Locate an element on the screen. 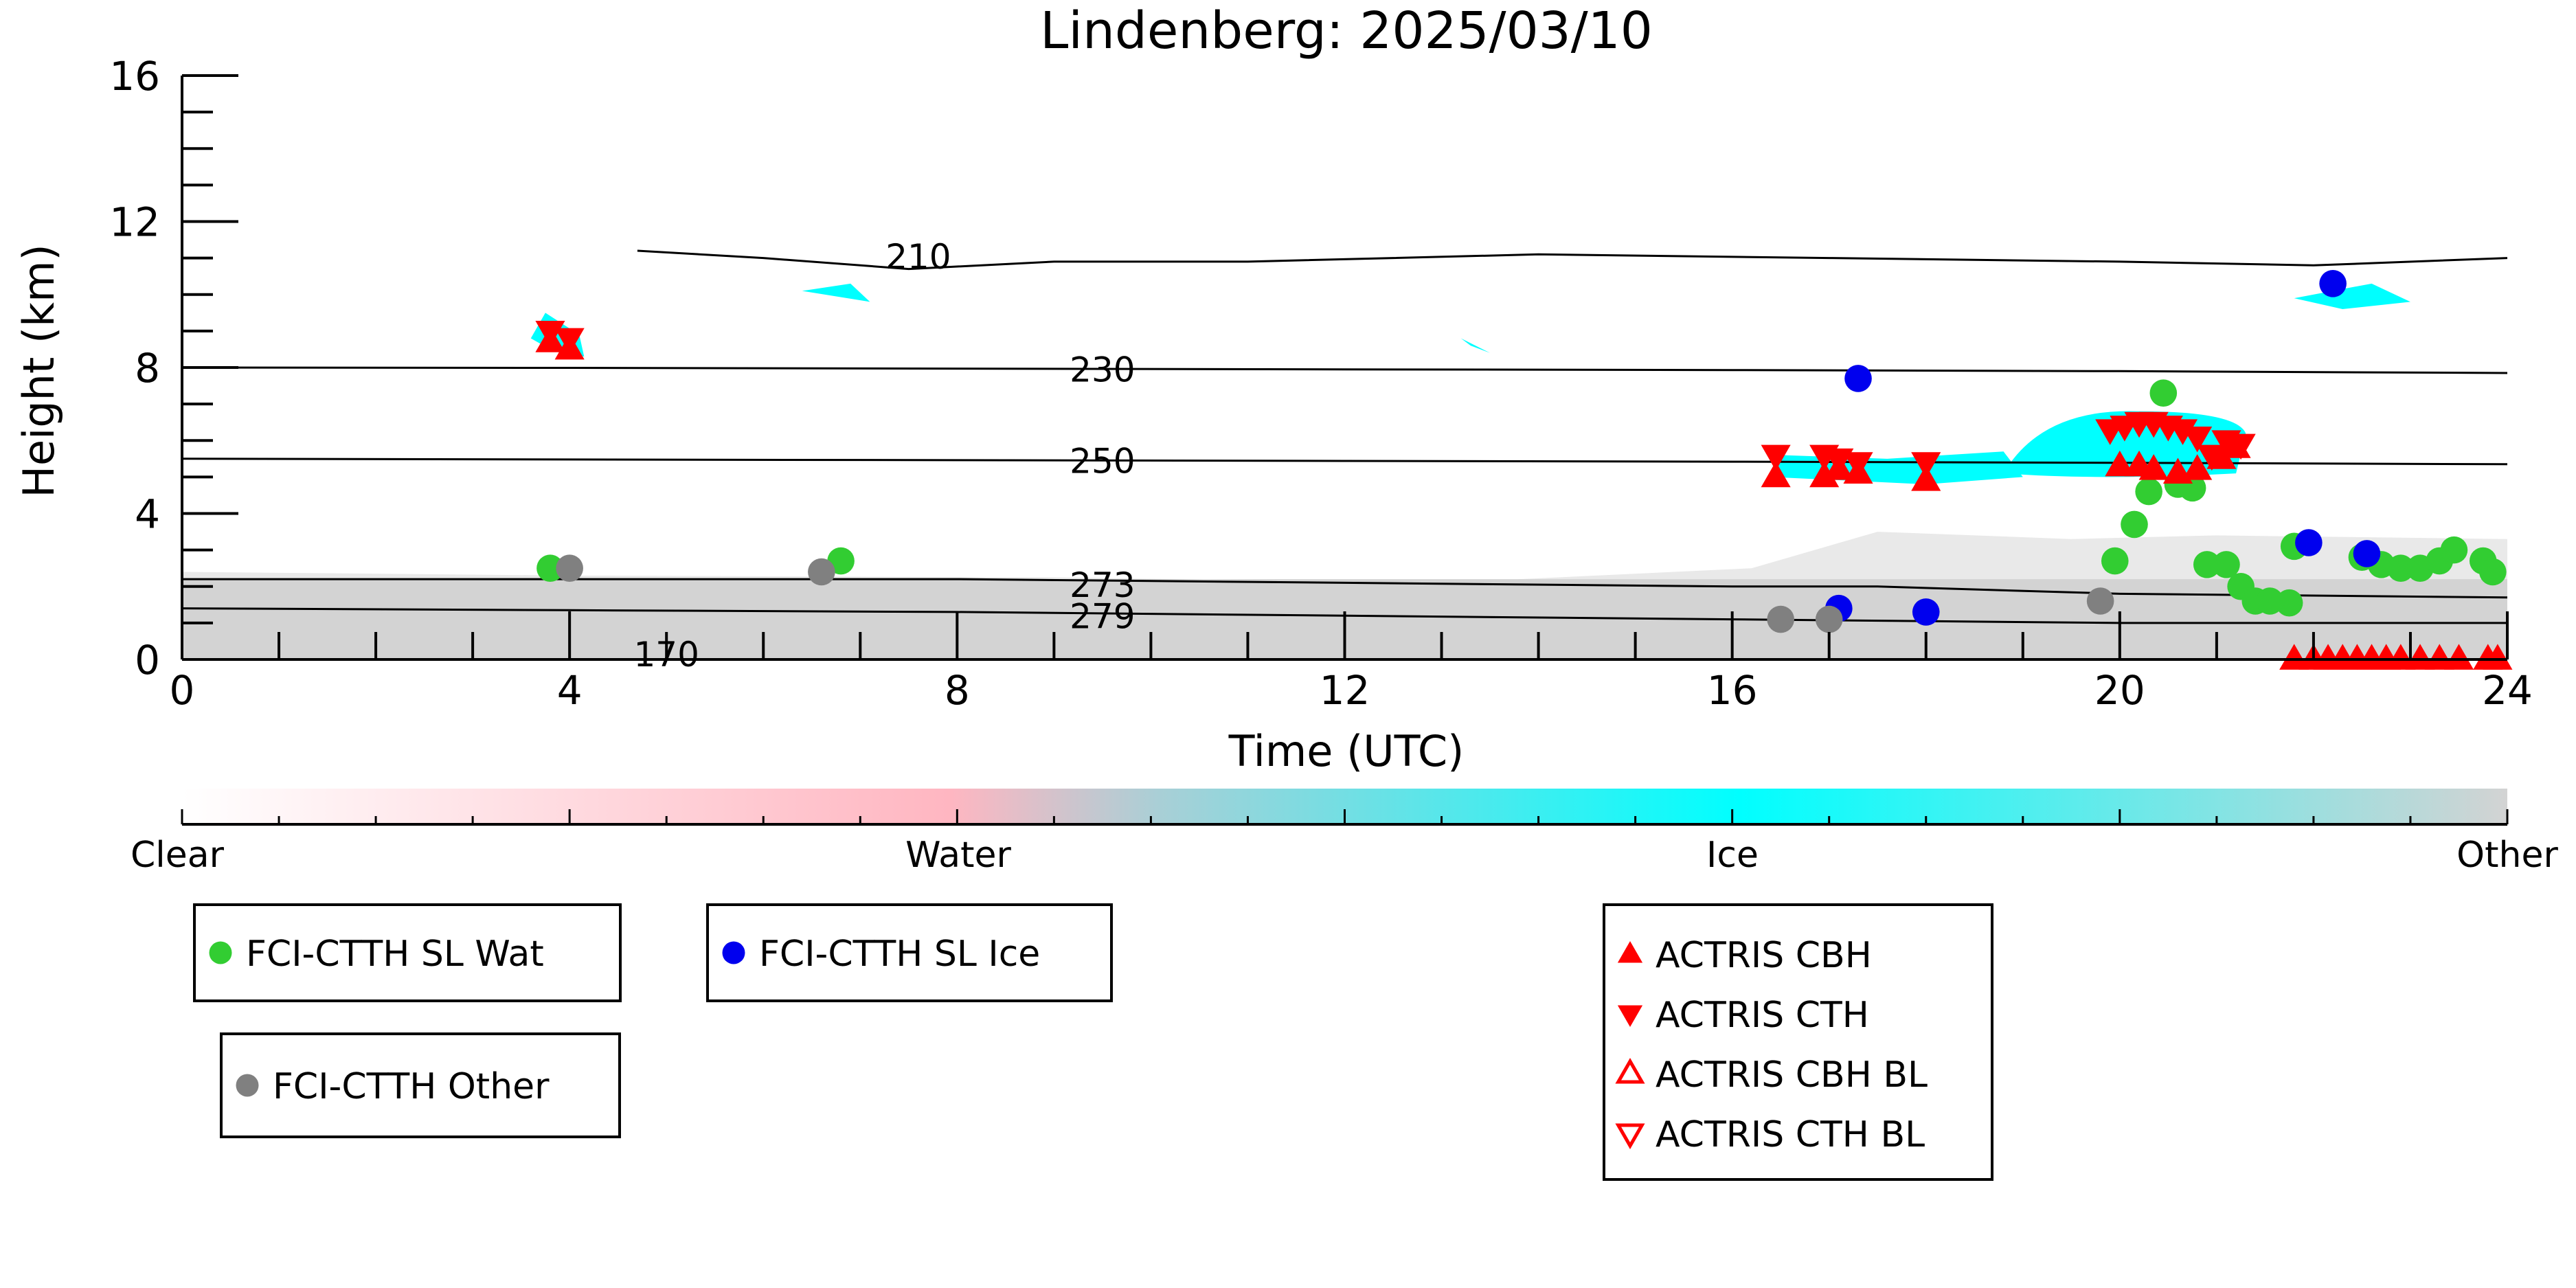 This screenshot has width=2576, height=1288. legend-box-3: FCI-CTTH Other is located at coordinates (420, 1085).